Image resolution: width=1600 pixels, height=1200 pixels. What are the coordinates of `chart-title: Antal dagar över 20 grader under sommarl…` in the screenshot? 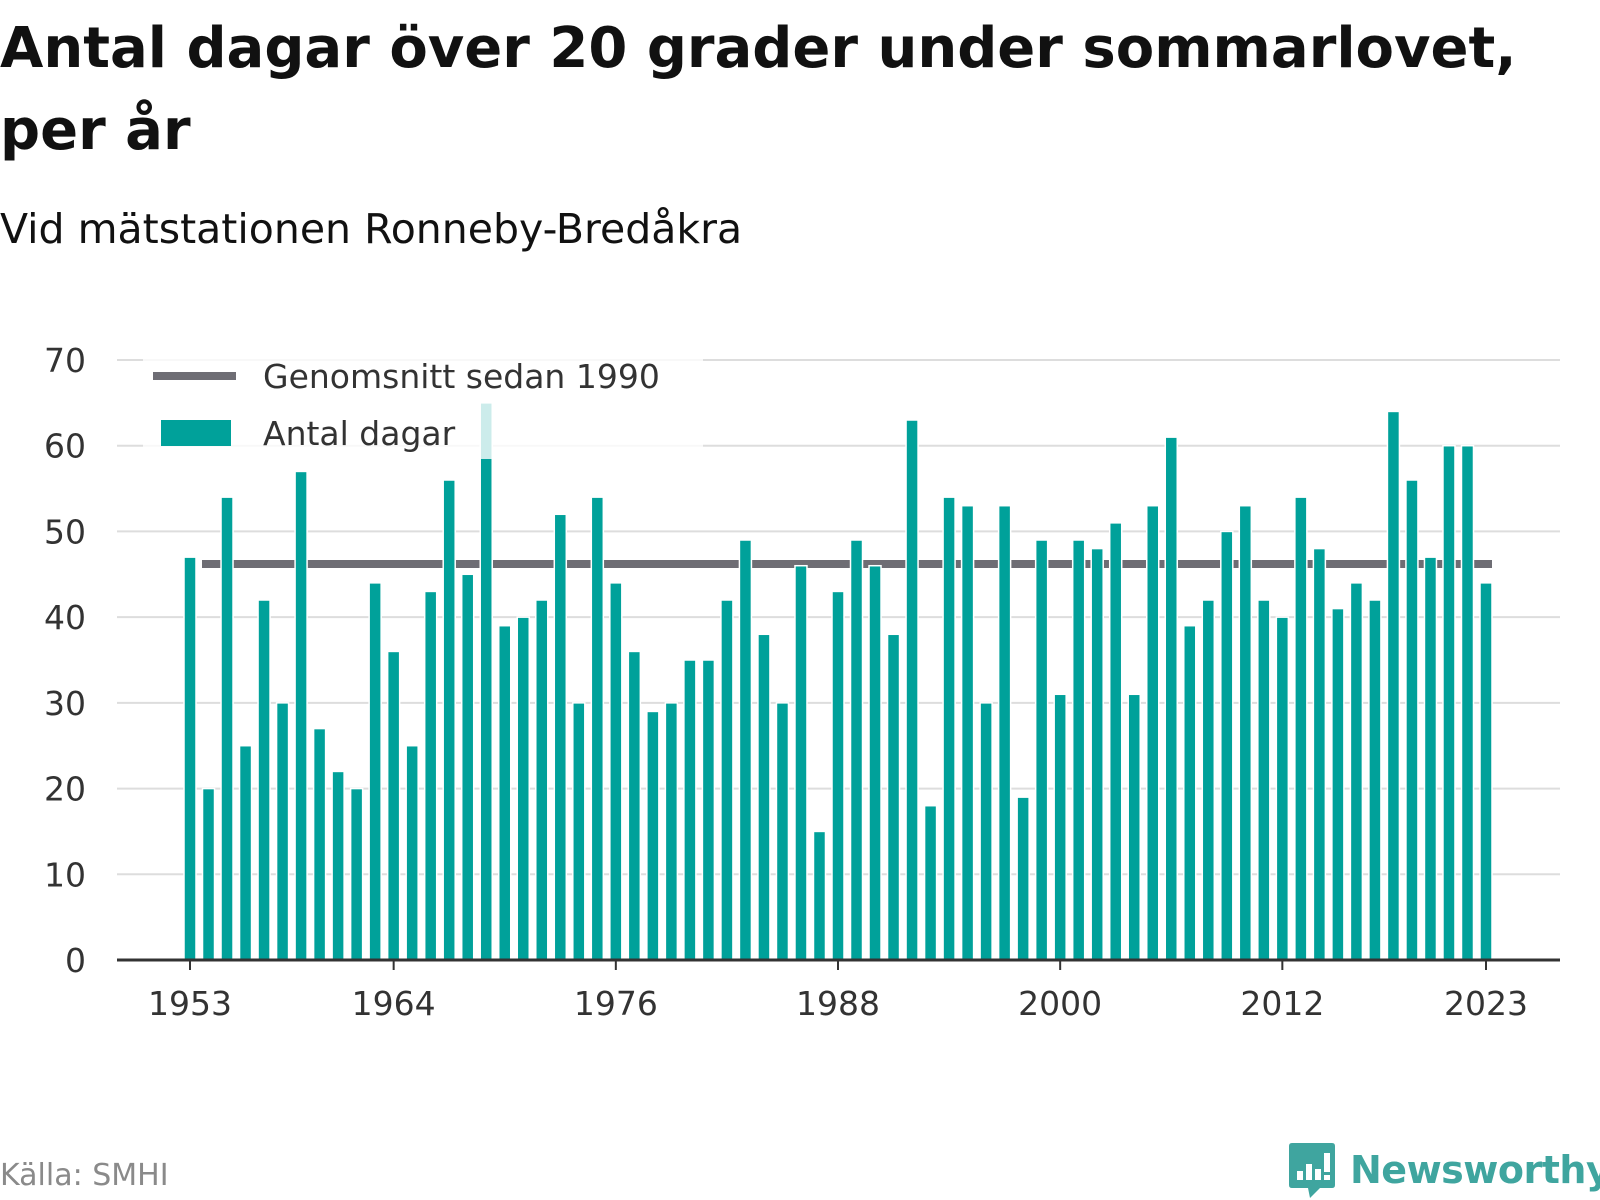 It's located at (758, 89).